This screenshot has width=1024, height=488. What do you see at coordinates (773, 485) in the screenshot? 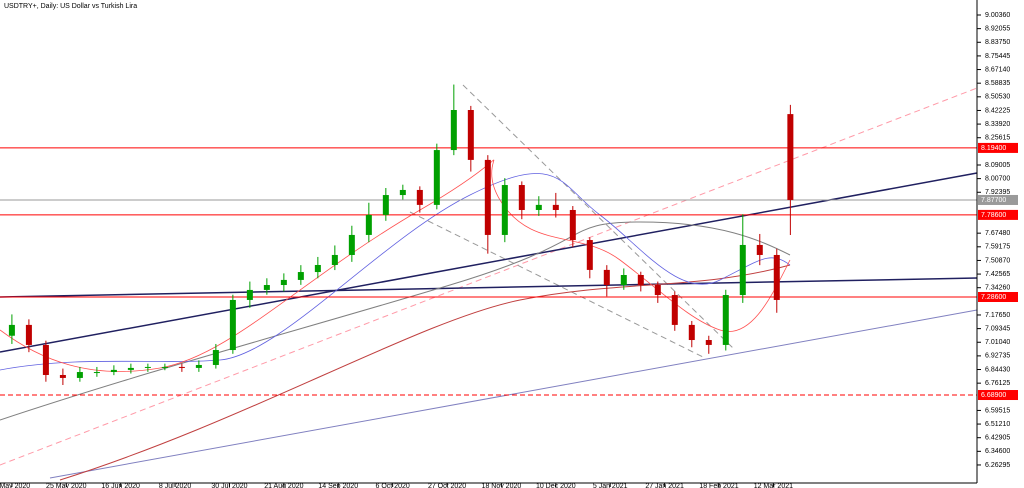
I see `x-tick-label: 12 Mar 2021` at bounding box center [773, 485].